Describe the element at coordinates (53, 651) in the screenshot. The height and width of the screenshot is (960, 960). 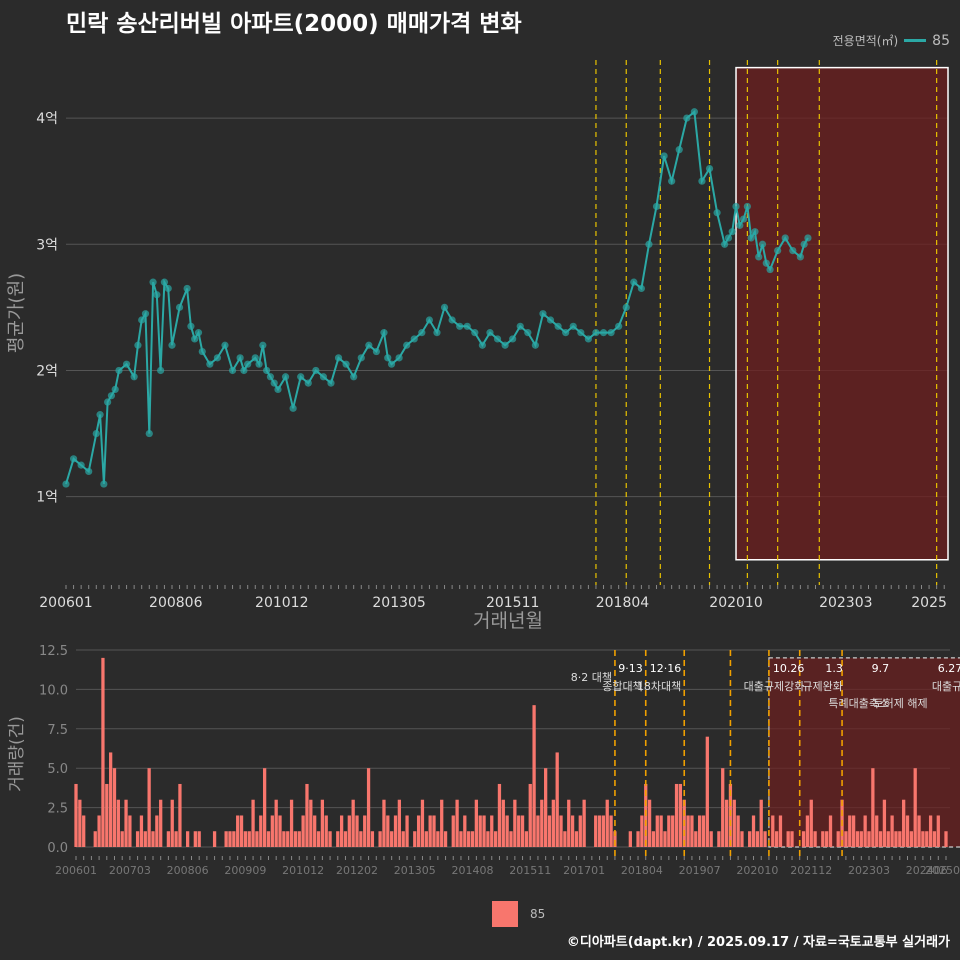
I see `volume-y-tick-label: 12.5` at that location.